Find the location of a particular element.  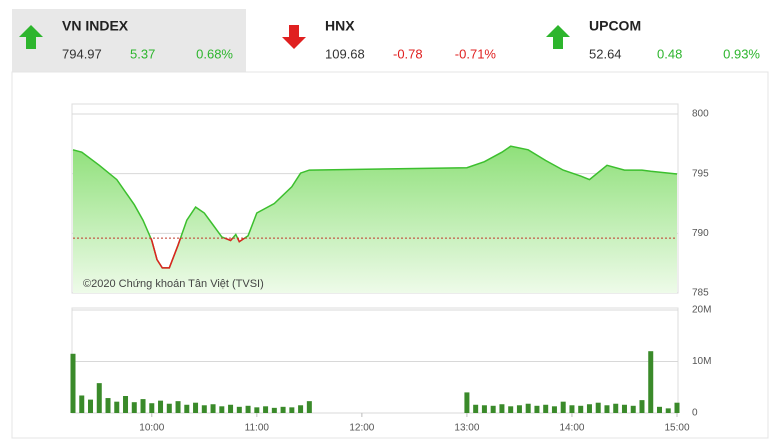

index-percent: -0.71% is located at coordinates (476, 53).